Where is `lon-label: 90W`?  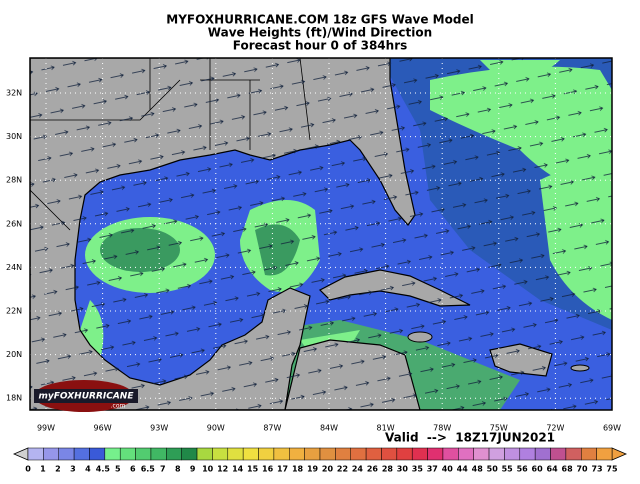
lon-label: 90W is located at coordinates (216, 428).